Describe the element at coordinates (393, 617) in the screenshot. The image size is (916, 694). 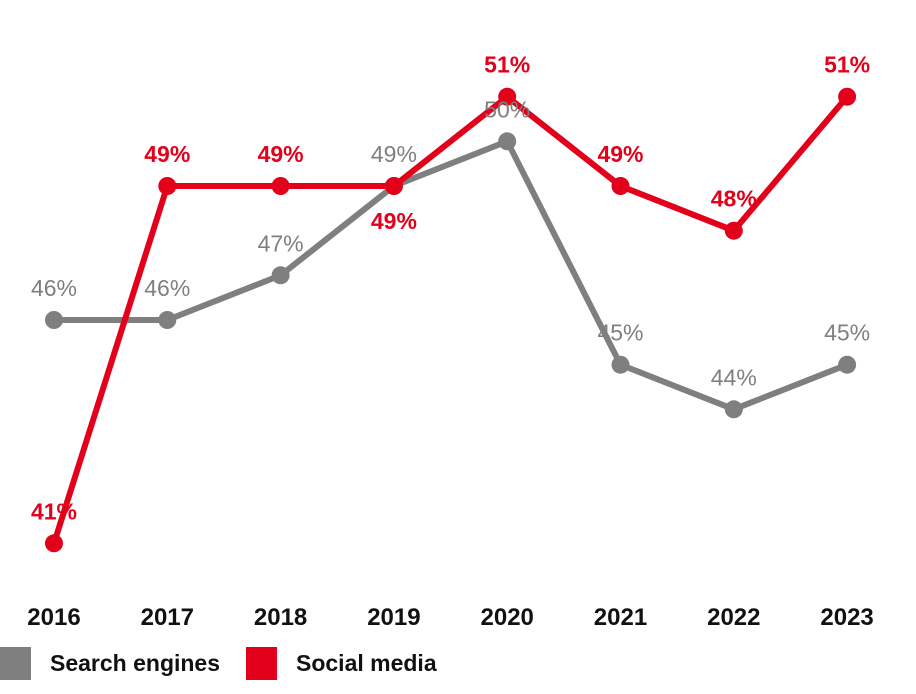
I see `x-tick-label-2019: 2019` at that location.